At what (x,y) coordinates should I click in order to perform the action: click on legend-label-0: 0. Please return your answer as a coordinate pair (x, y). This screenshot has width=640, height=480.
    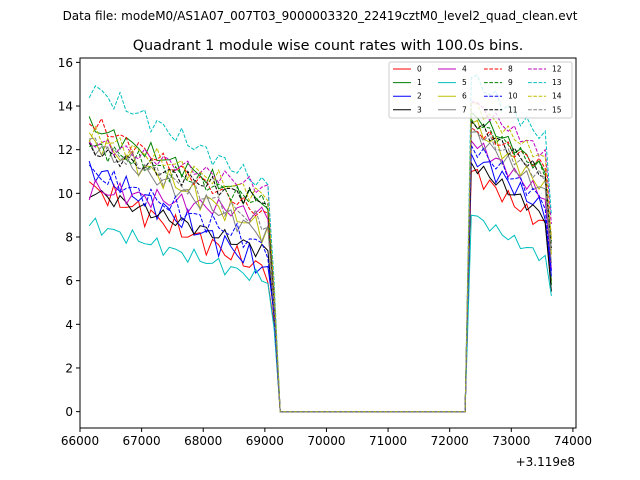
    Looking at the image, I should click on (419, 69).